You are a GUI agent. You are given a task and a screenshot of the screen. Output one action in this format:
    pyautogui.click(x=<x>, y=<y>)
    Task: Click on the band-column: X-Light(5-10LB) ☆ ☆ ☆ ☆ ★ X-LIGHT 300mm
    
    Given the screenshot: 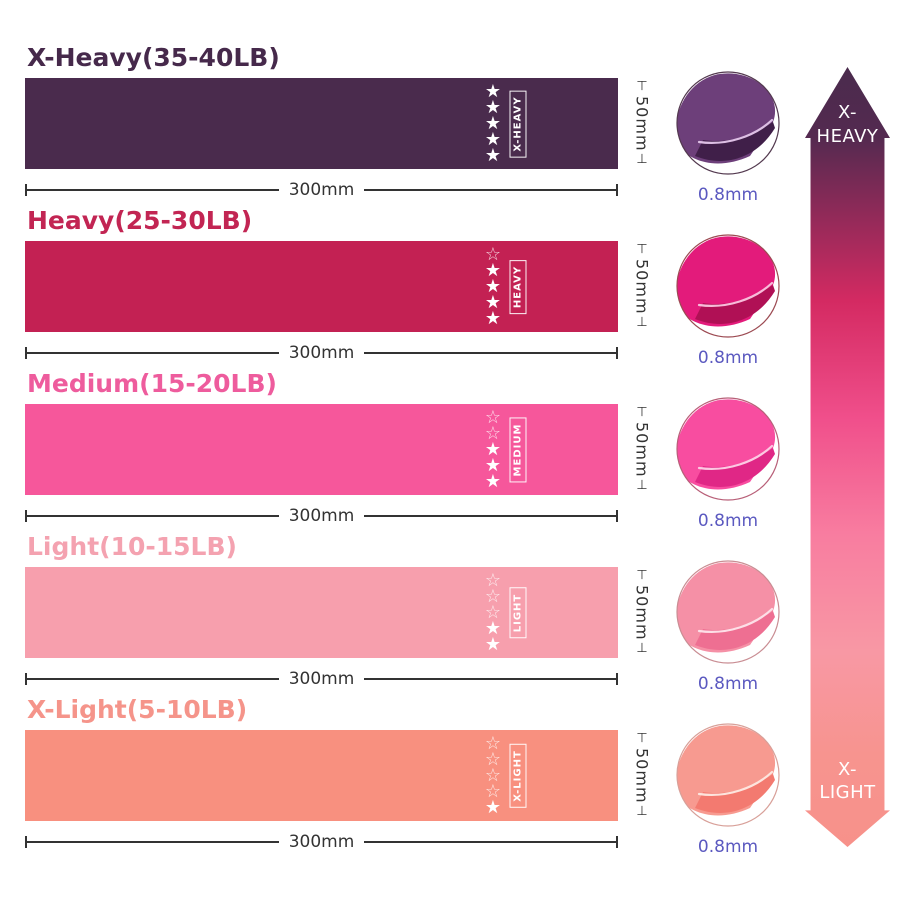 What is the action you would take?
    pyautogui.click(x=322, y=774)
    